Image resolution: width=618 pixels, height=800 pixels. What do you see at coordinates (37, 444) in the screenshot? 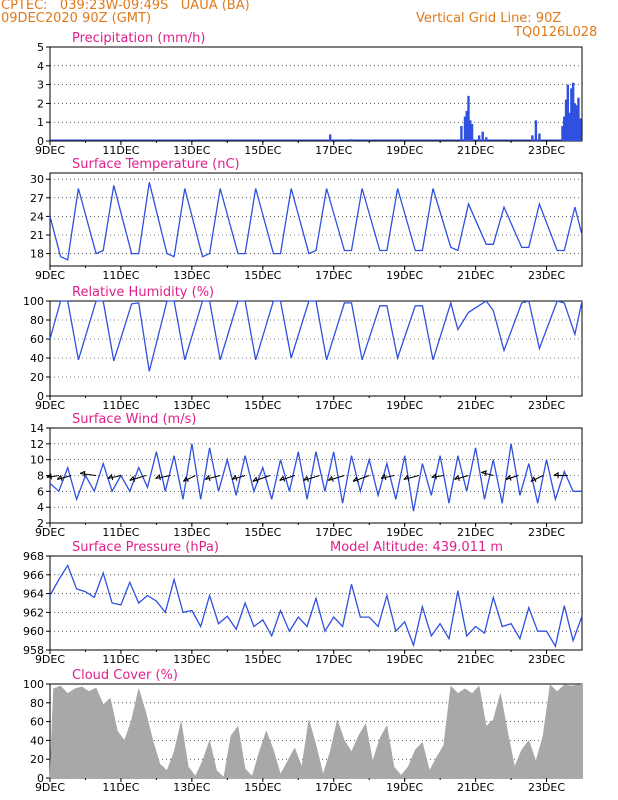
I see `y-tick-label: 12` at bounding box center [37, 444].